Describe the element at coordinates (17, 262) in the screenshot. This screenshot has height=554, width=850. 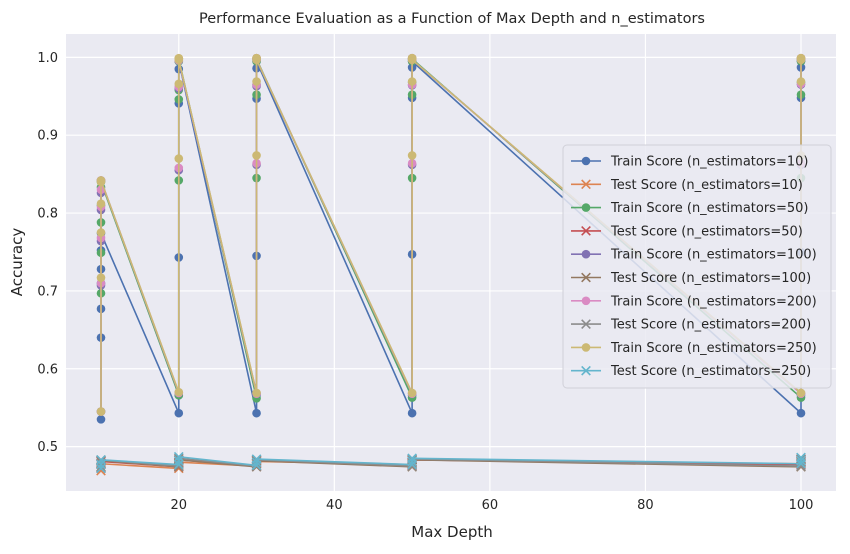
I see `y-axis-label: Accuracy` at that location.